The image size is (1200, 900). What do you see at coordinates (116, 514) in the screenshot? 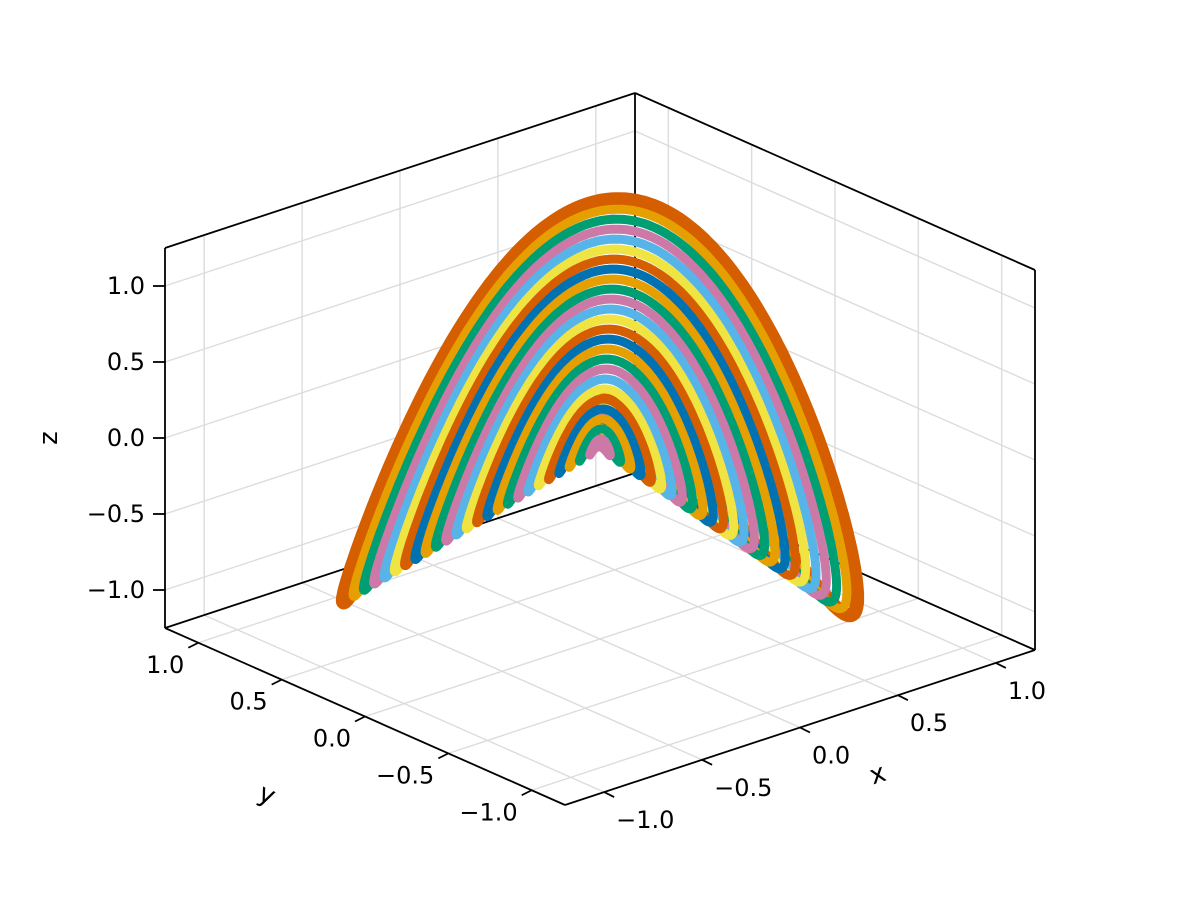
I see `z-tick-label: −0.5` at bounding box center [116, 514].